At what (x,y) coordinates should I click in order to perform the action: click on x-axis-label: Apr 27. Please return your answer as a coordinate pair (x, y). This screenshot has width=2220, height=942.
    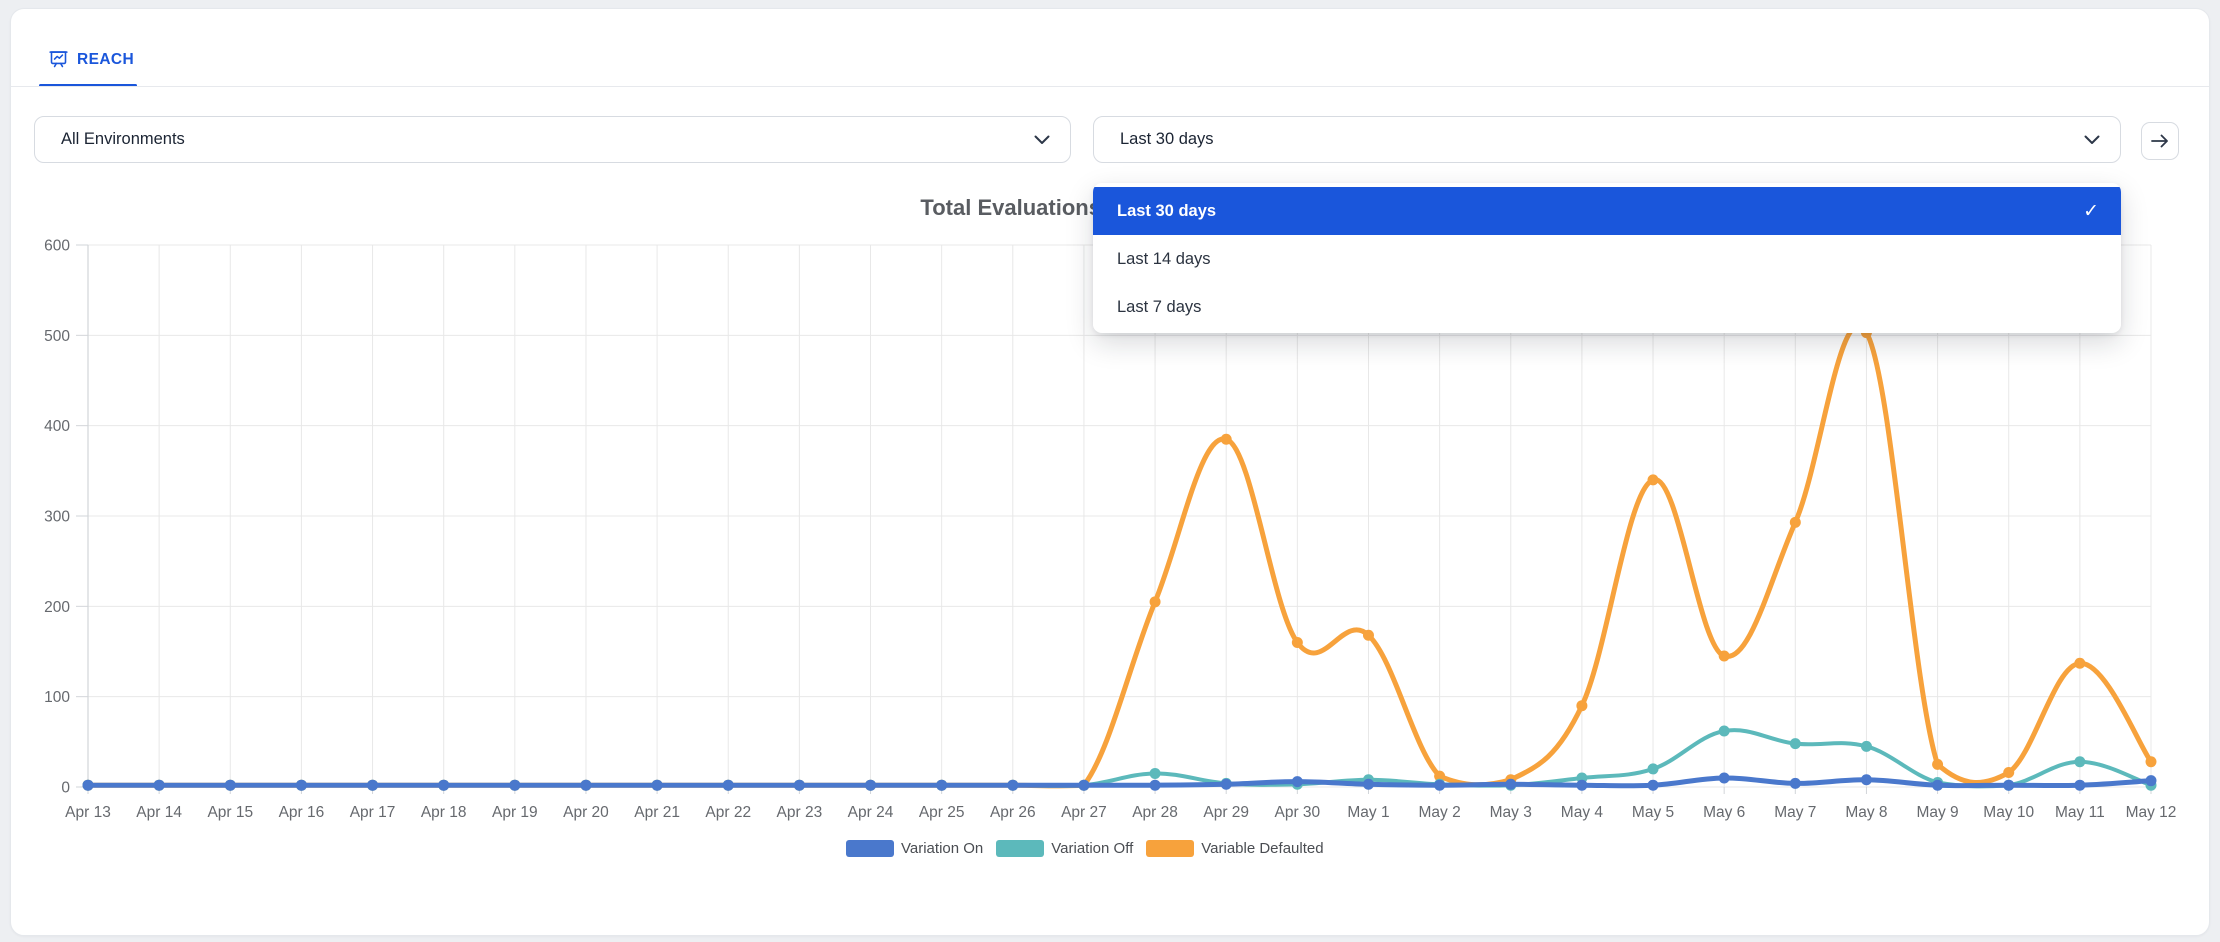
    Looking at the image, I should click on (1084, 812).